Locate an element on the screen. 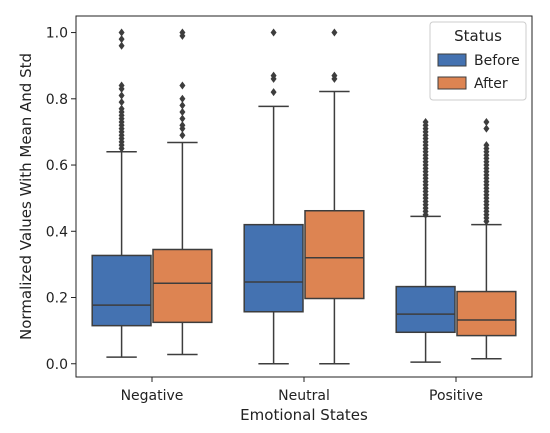 The image size is (550, 433). box-after-neutral is located at coordinates (334, 196).